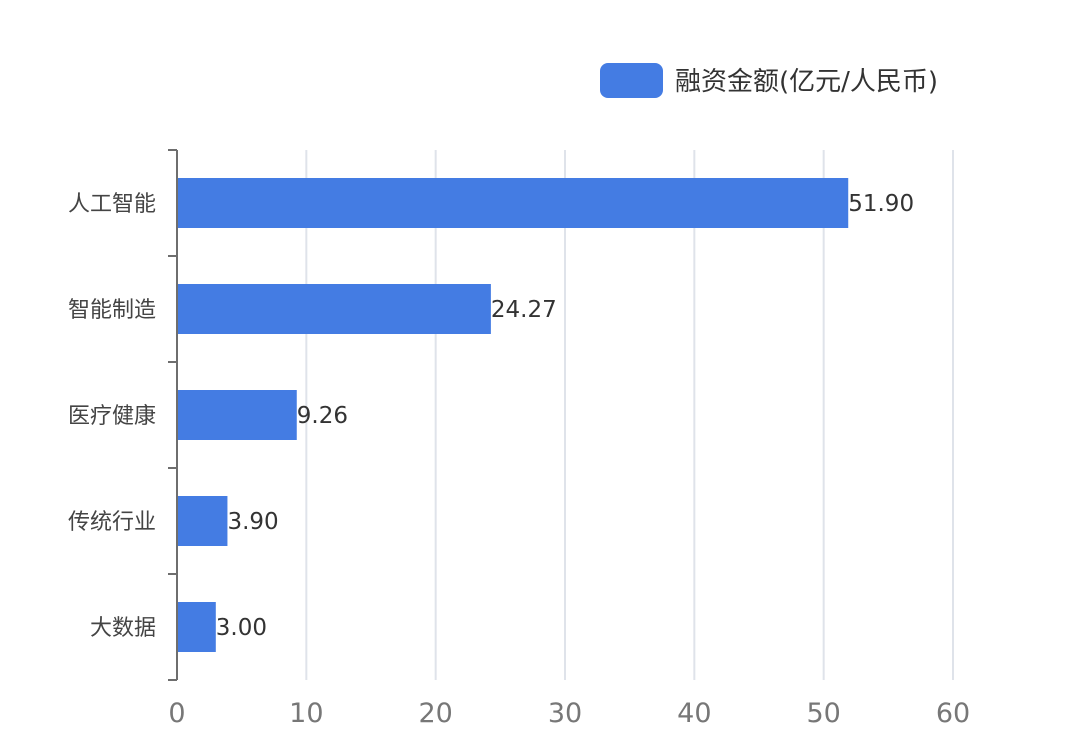  What do you see at coordinates (881, 204) in the screenshot?
I see `value-label-0: 51.90` at bounding box center [881, 204].